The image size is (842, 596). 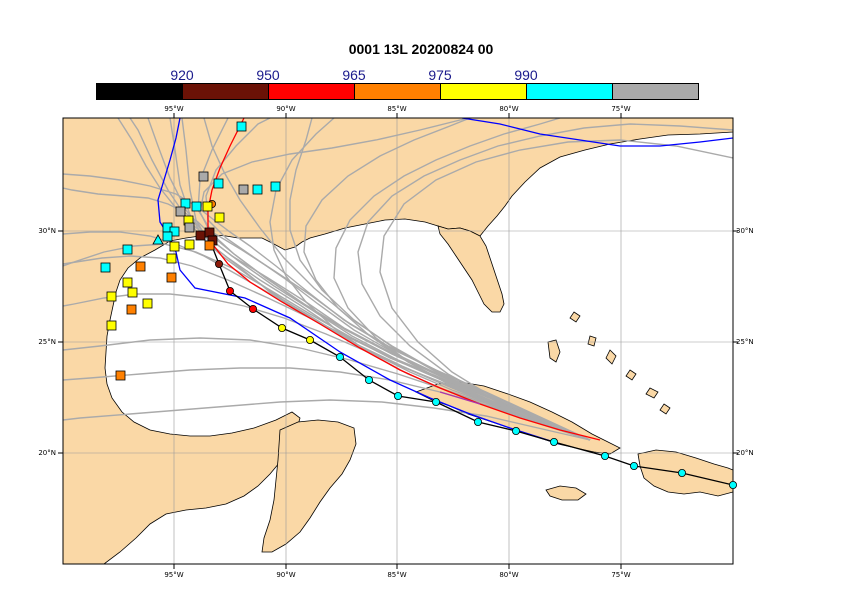 I want to click on x-tick-label-bottom: 80°W, so click(x=508, y=575).